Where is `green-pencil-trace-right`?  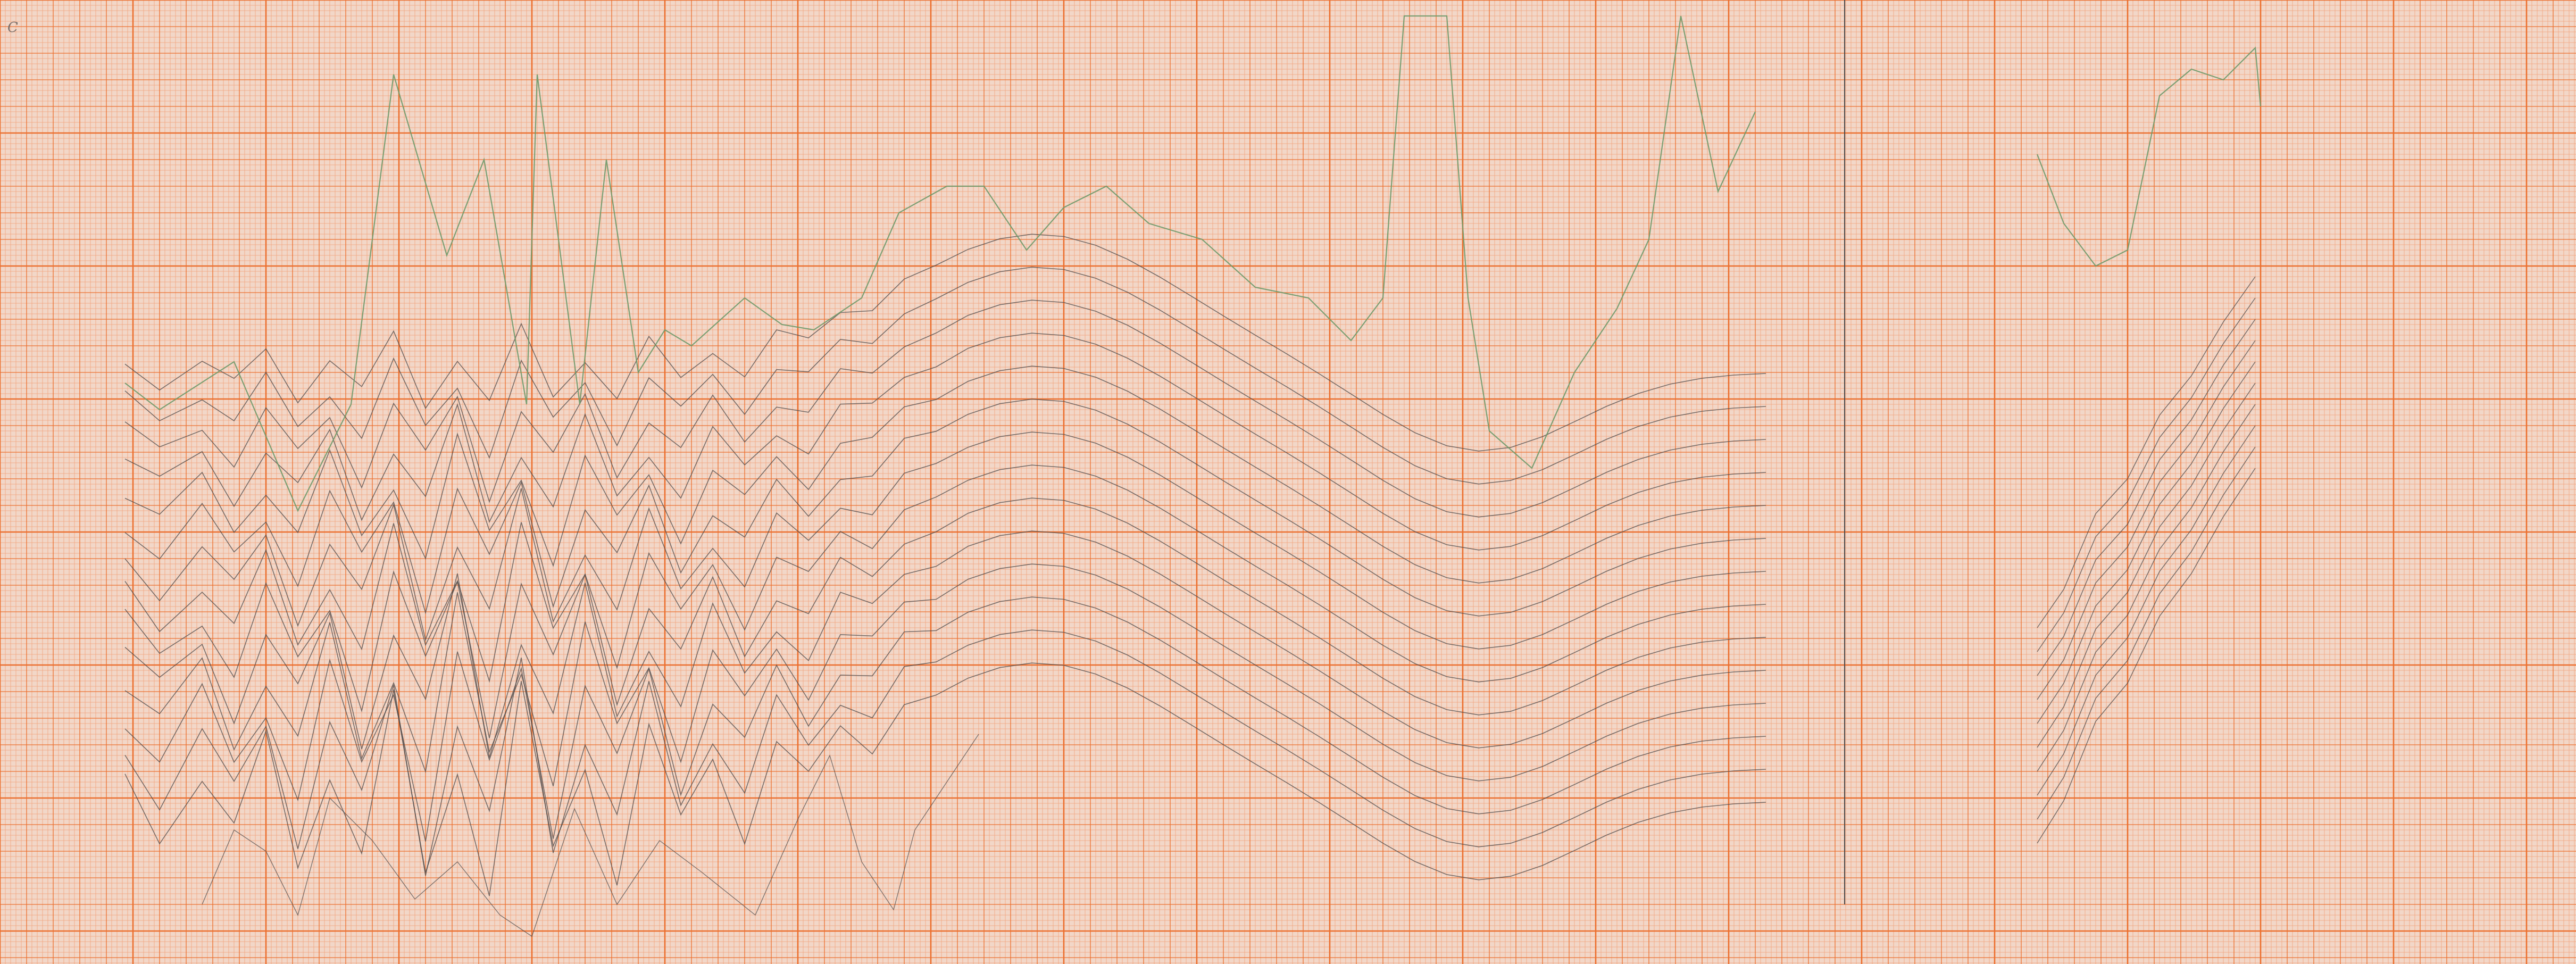 green-pencil-trace-right is located at coordinates (2149, 157).